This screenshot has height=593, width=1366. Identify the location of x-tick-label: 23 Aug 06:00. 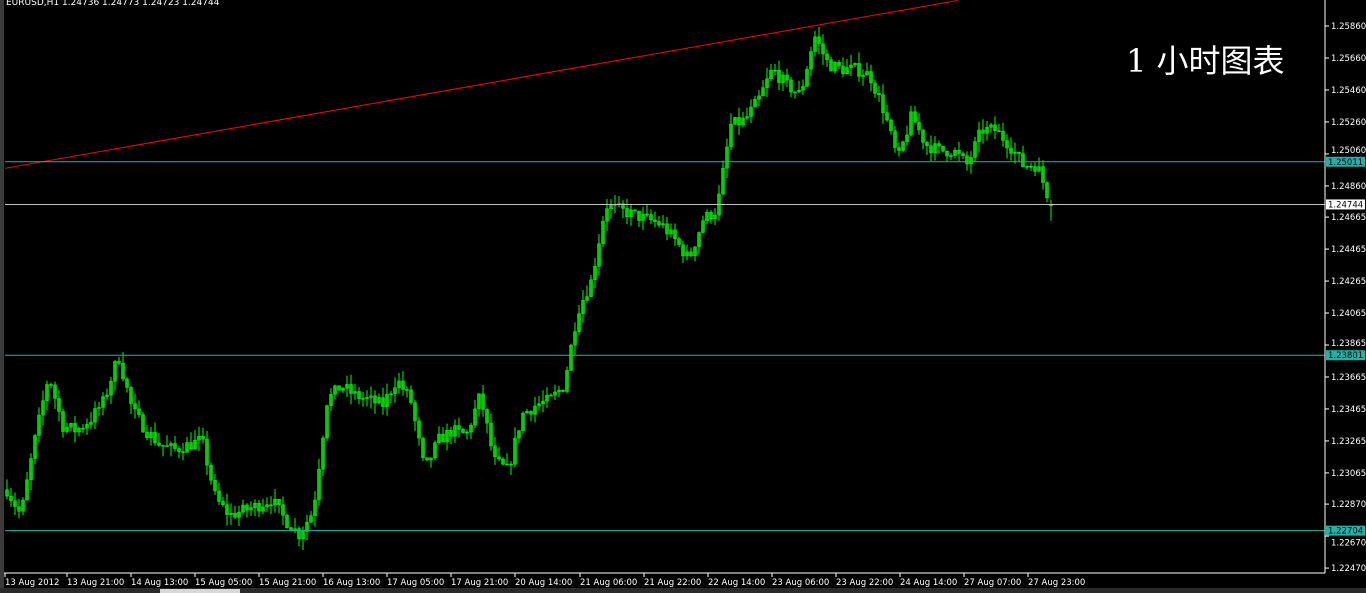
(800, 583).